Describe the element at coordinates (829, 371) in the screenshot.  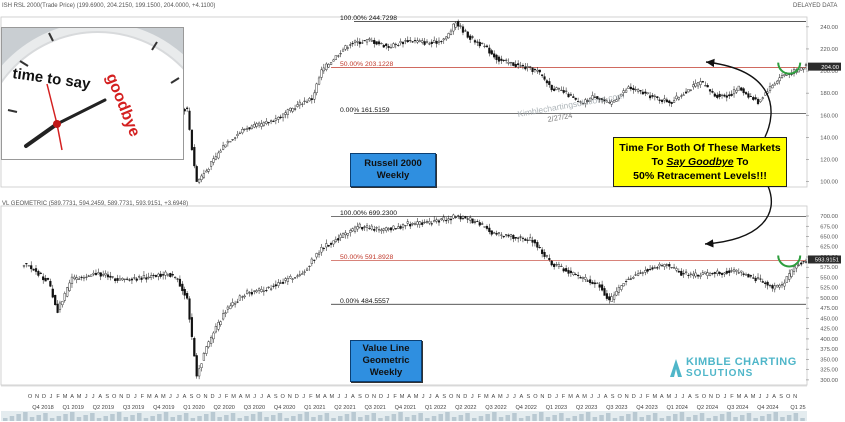
I see `y-tick-label: 325.00` at that location.